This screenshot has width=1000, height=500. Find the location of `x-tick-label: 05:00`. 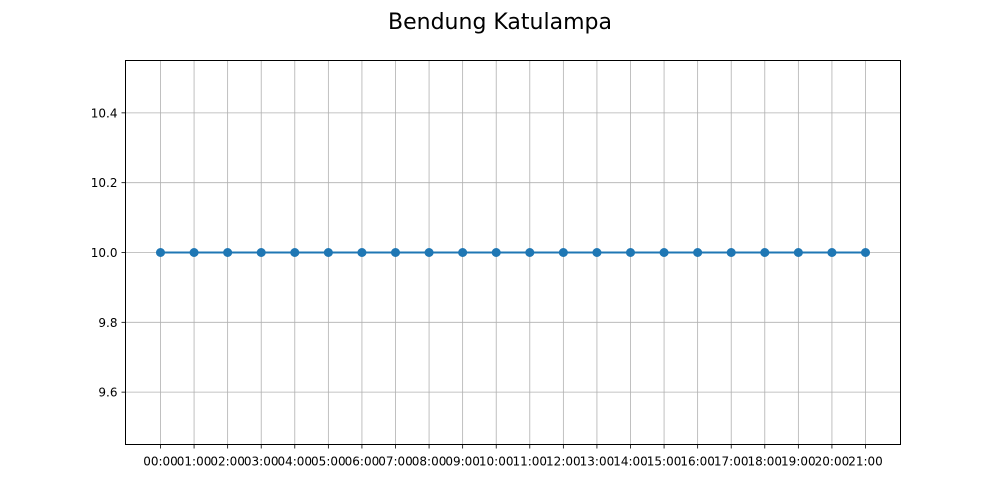

x-tick-label: 05:00 is located at coordinates (328, 462).